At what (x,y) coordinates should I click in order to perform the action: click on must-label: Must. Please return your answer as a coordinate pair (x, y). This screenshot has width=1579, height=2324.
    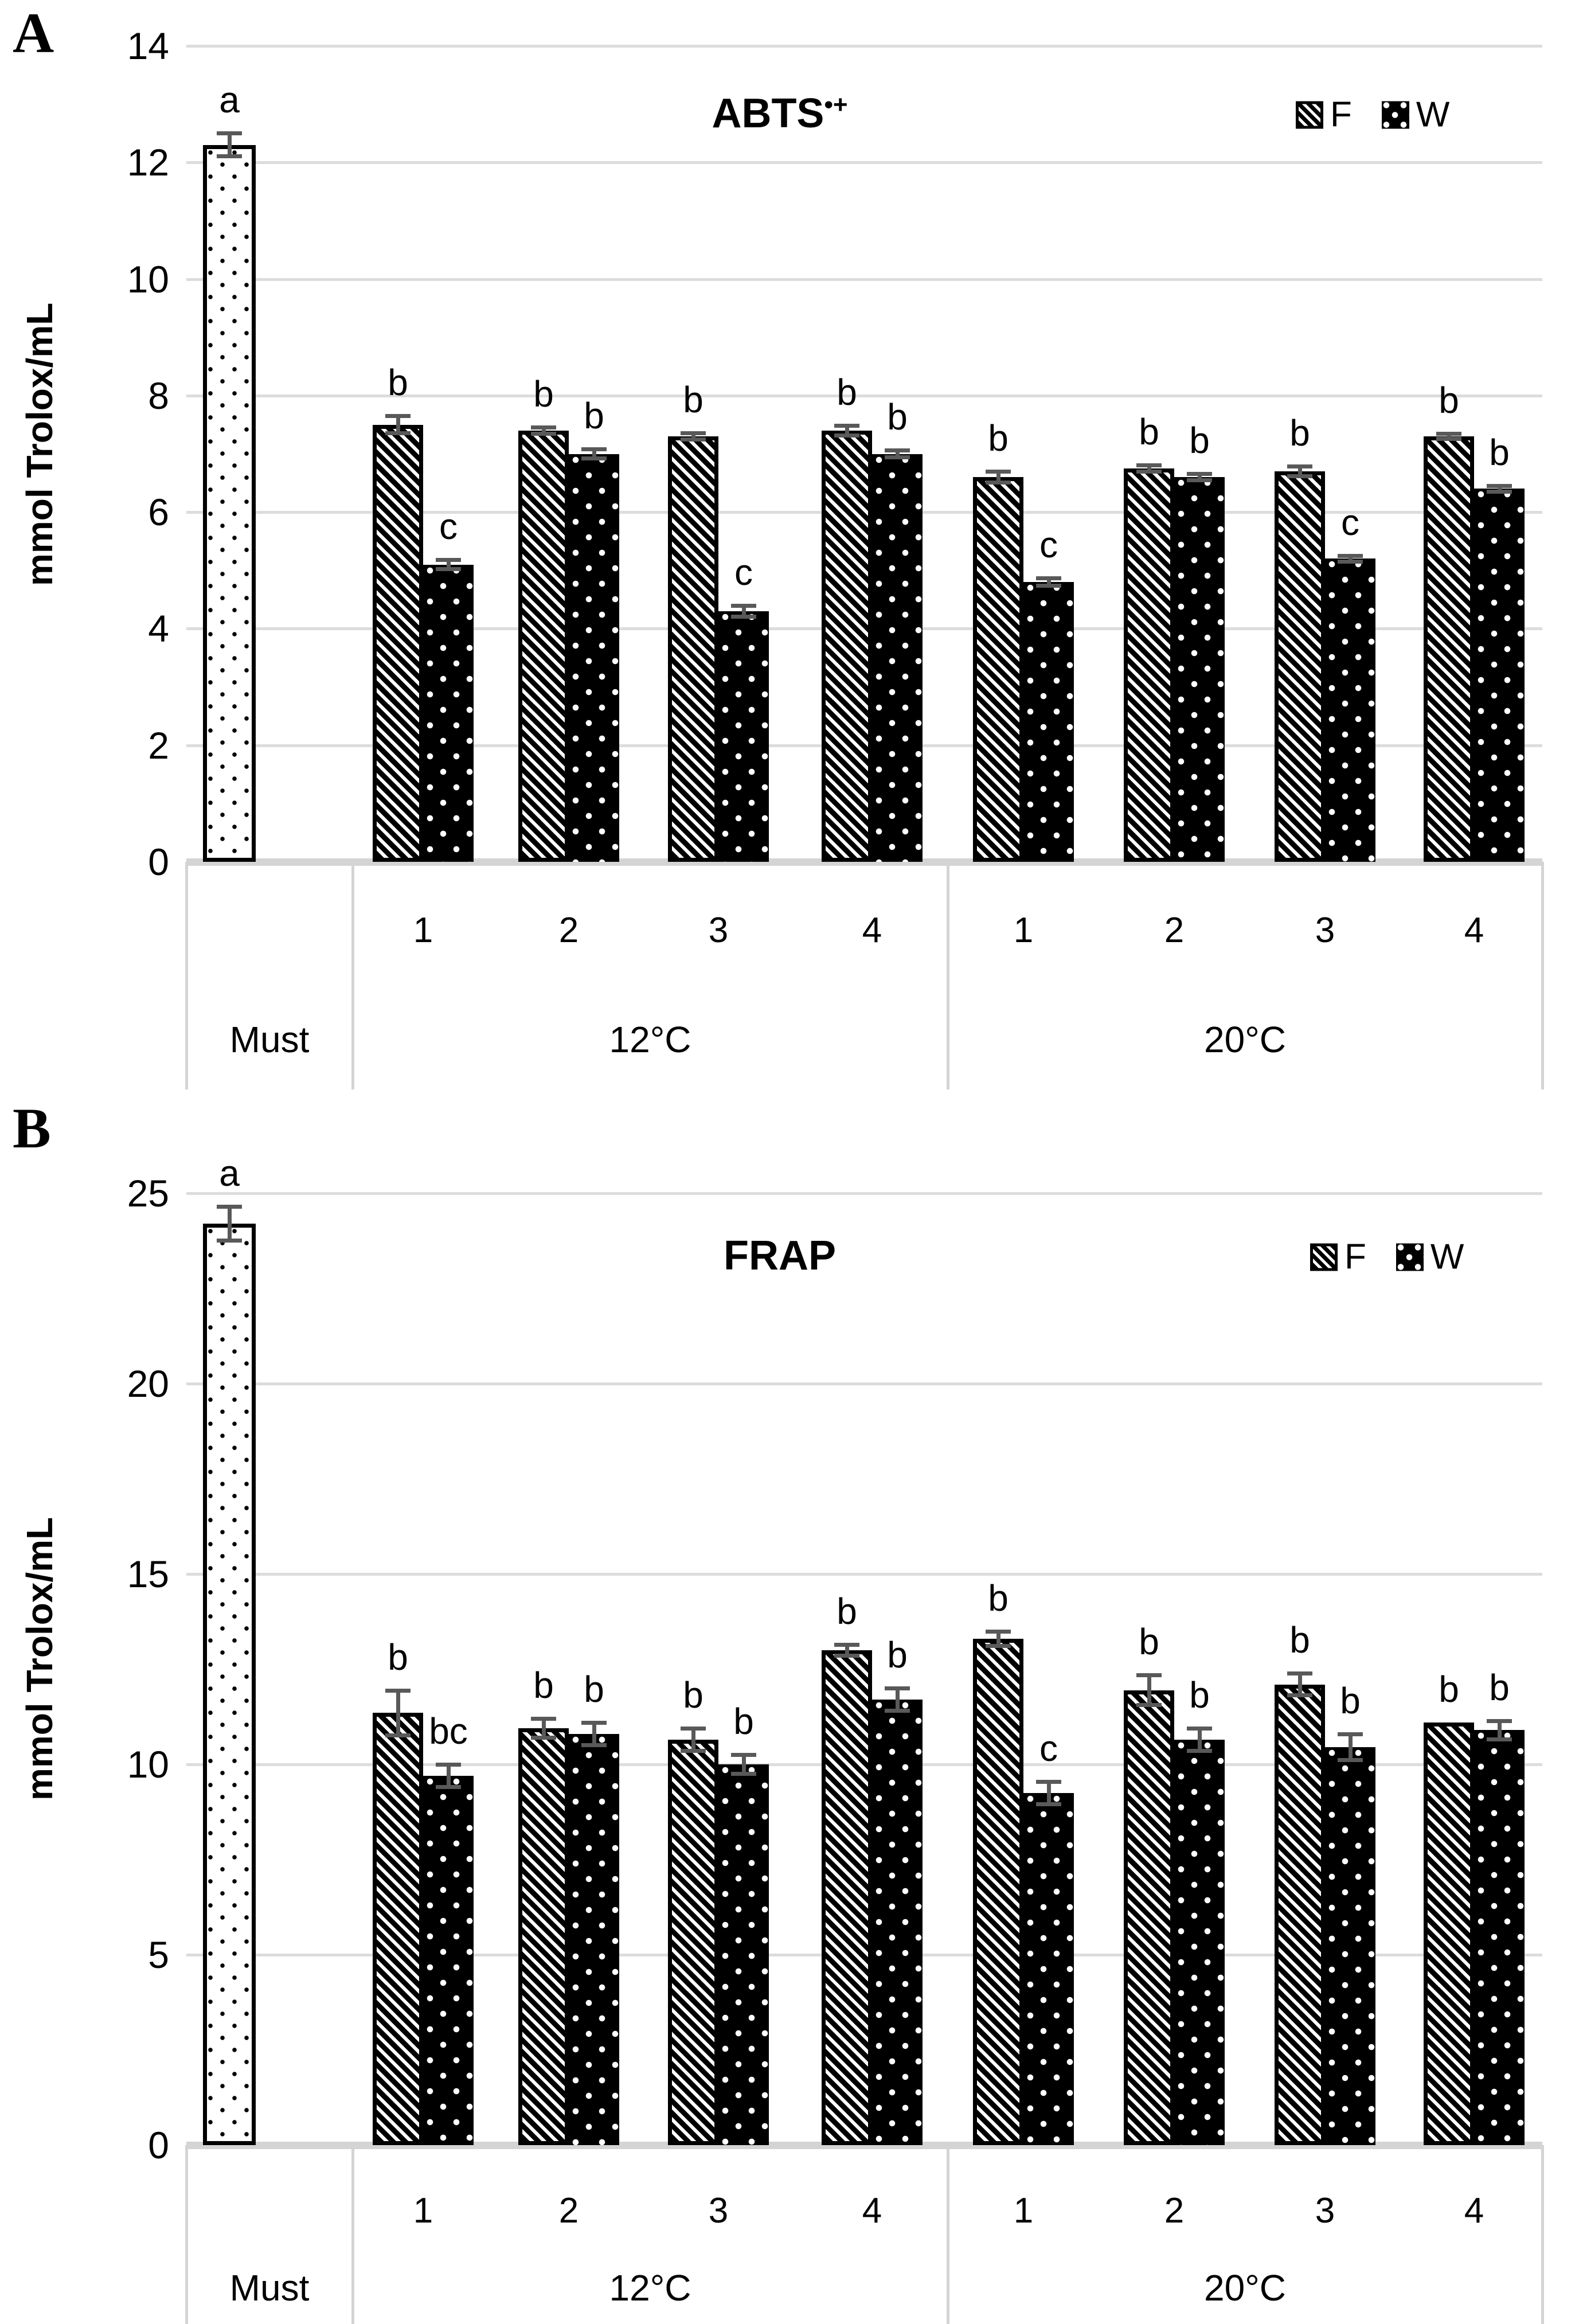
    Looking at the image, I should click on (269, 1039).